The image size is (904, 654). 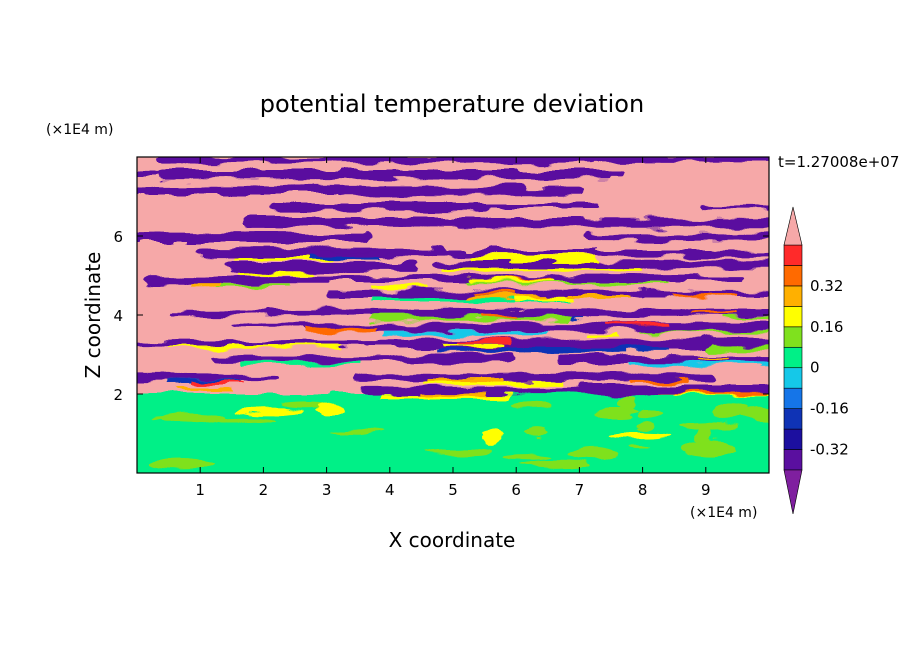 What do you see at coordinates (452, 540) in the screenshot?
I see `x-axis-label: X coordinate` at bounding box center [452, 540].